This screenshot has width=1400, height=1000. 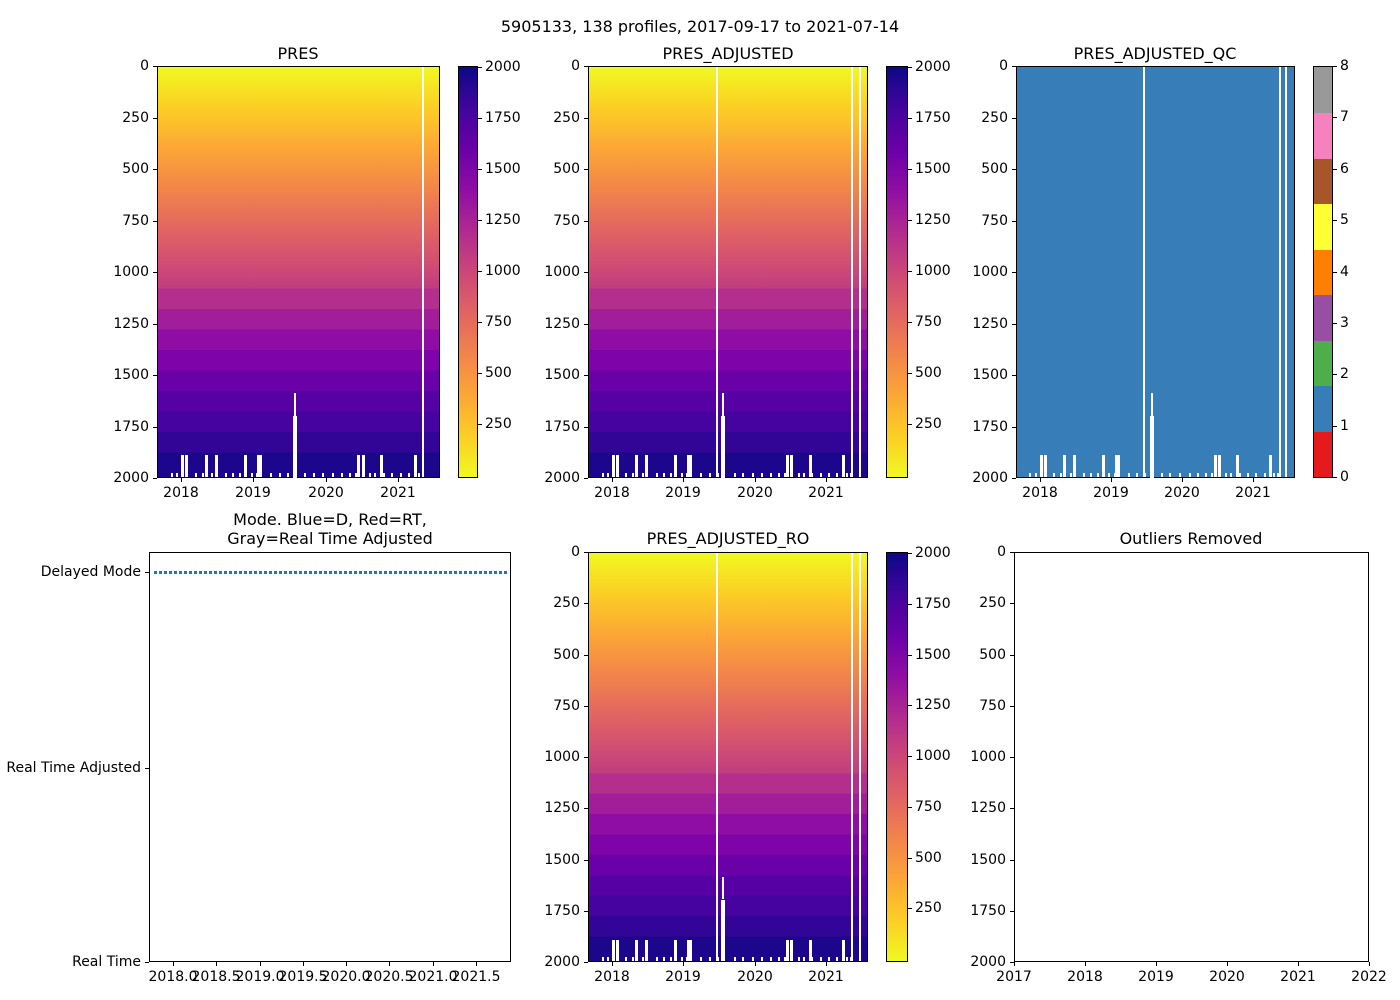 I want to click on x-tick-label: 2018, so click(x=612, y=977).